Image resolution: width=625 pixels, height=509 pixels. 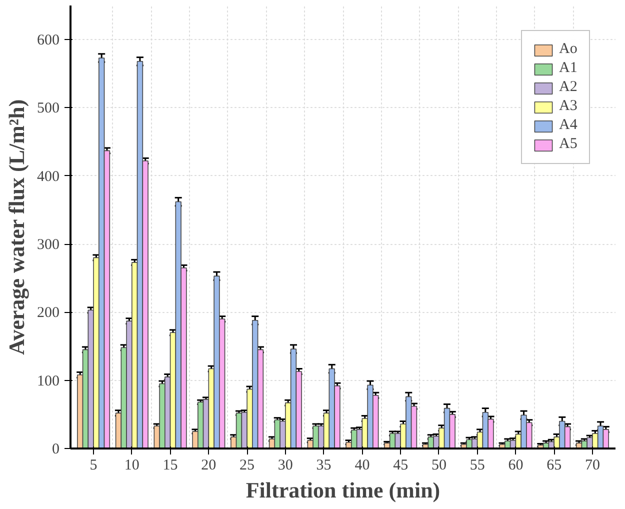 I want to click on legend-label: A5, so click(x=568, y=144).